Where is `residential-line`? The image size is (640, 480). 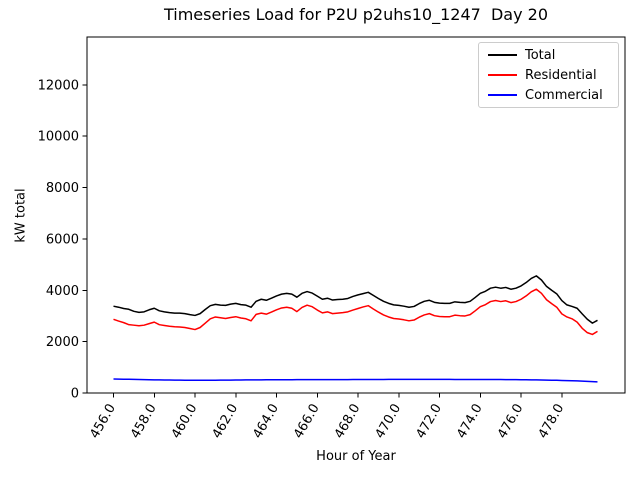 residential-line is located at coordinates (355, 312).